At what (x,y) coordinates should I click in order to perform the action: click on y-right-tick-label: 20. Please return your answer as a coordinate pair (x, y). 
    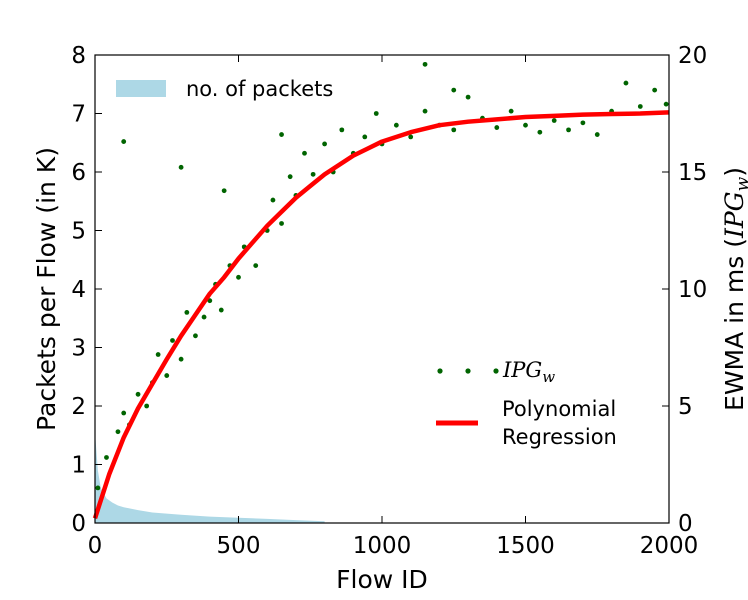
    Looking at the image, I should click on (692, 56).